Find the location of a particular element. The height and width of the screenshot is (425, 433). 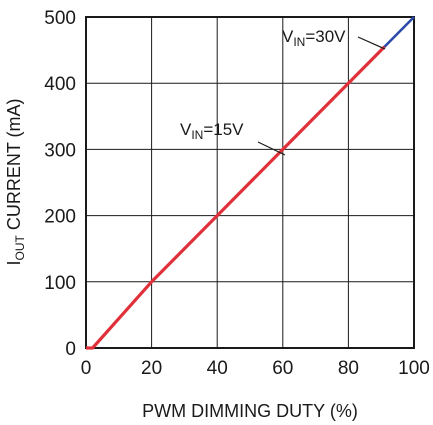

x-tick-label: 0 is located at coordinates (86, 368).